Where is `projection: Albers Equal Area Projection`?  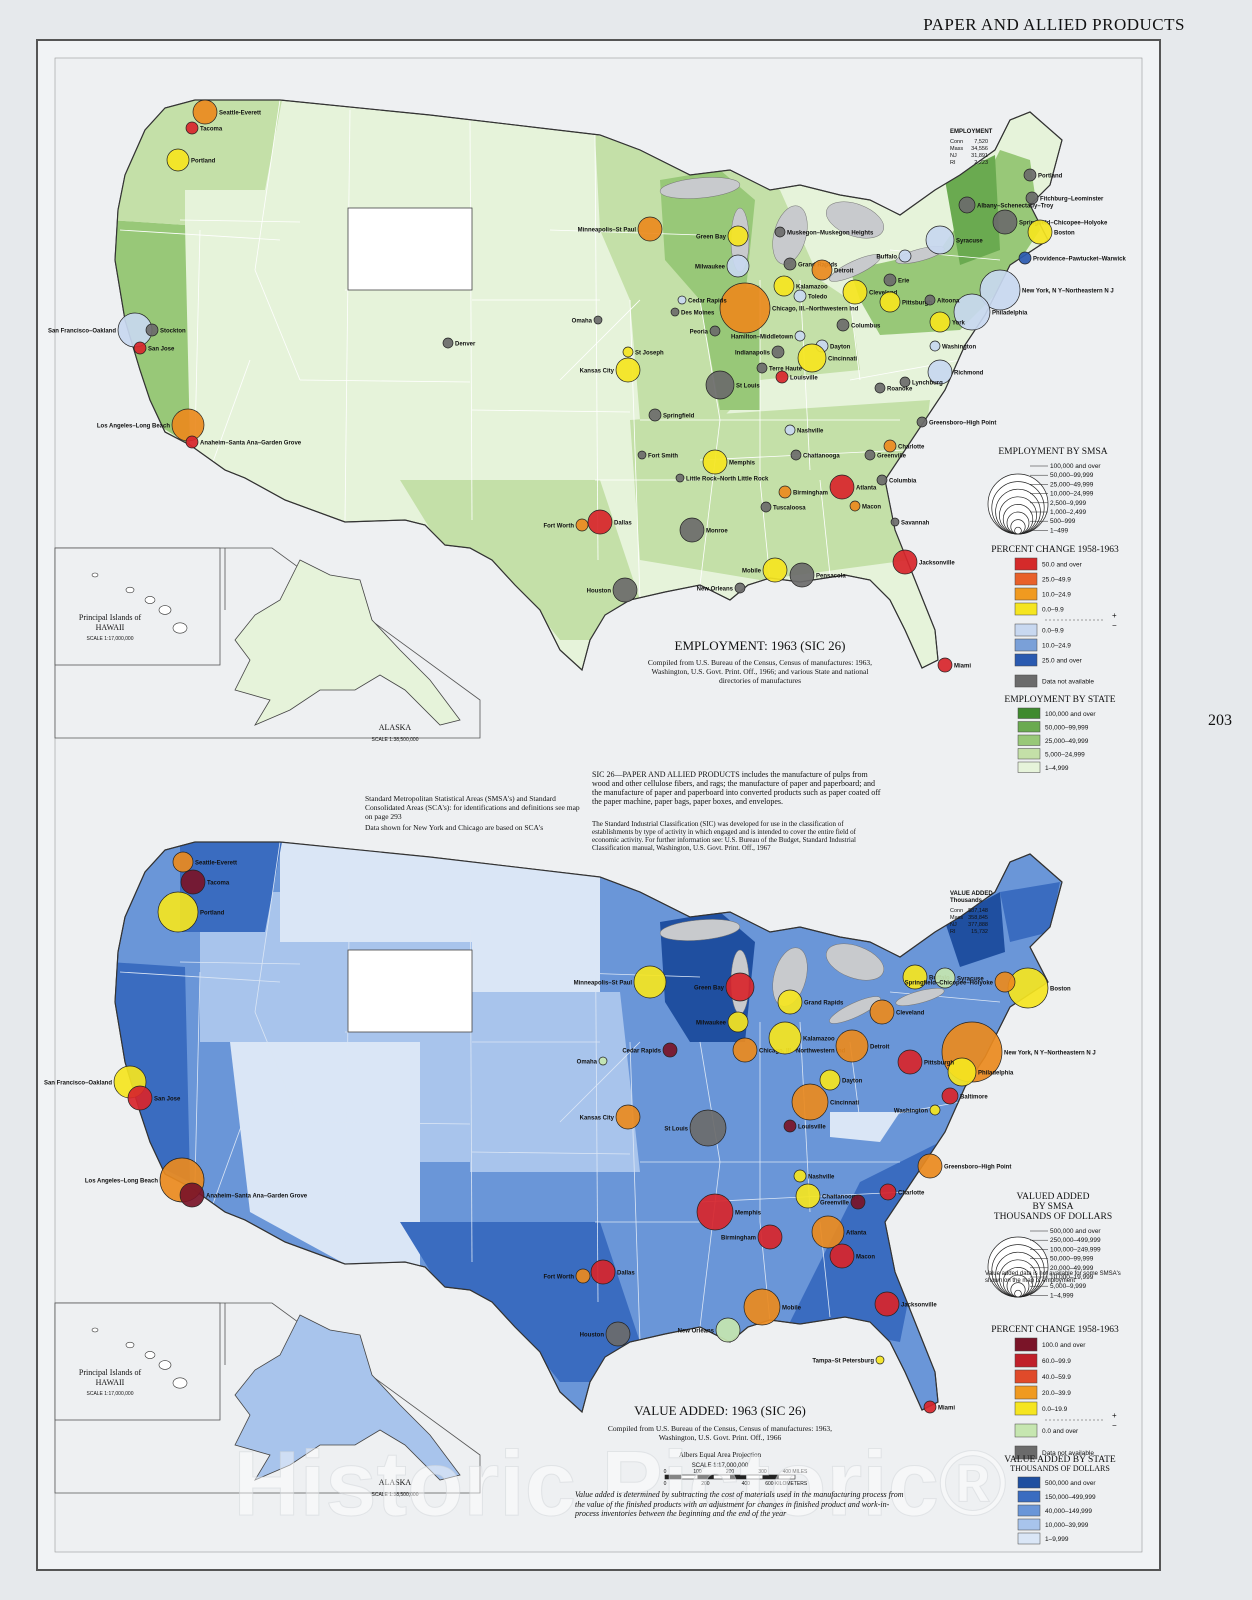
projection: Albers Equal Area Projection is located at coordinates (720, 1455).